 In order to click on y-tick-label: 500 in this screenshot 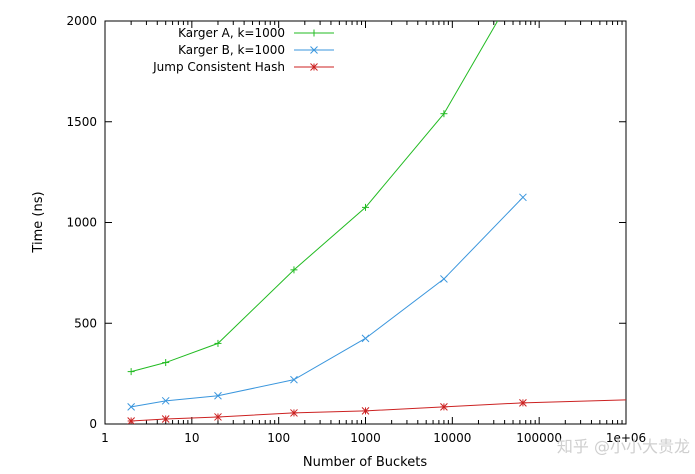, I will do `click(85, 323)`.